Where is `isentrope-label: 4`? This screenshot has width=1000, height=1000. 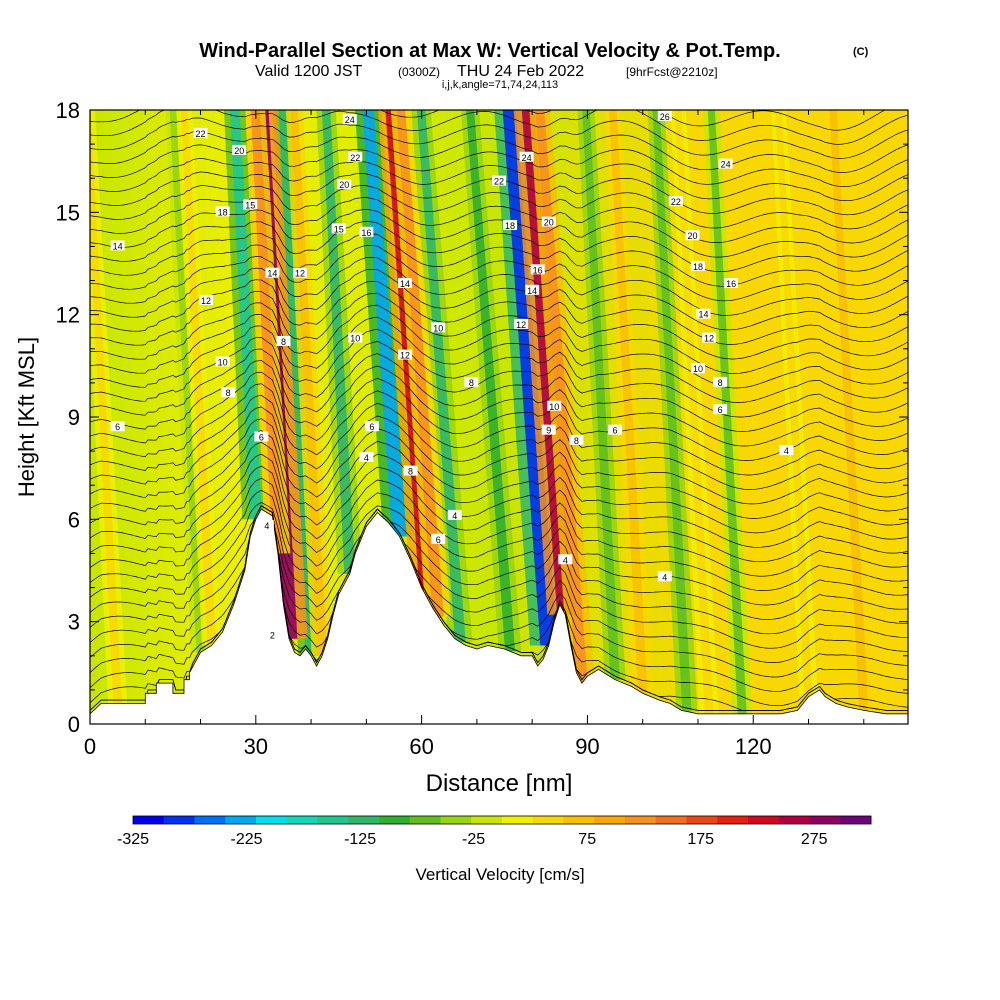
isentrope-label: 4 is located at coordinates (664, 576).